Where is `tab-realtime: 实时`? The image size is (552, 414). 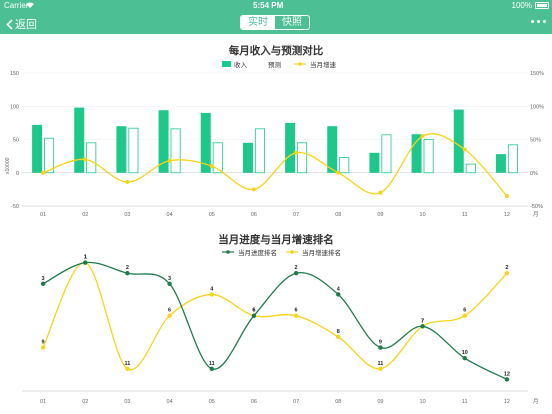
tab-realtime: 实时 is located at coordinates (258, 22).